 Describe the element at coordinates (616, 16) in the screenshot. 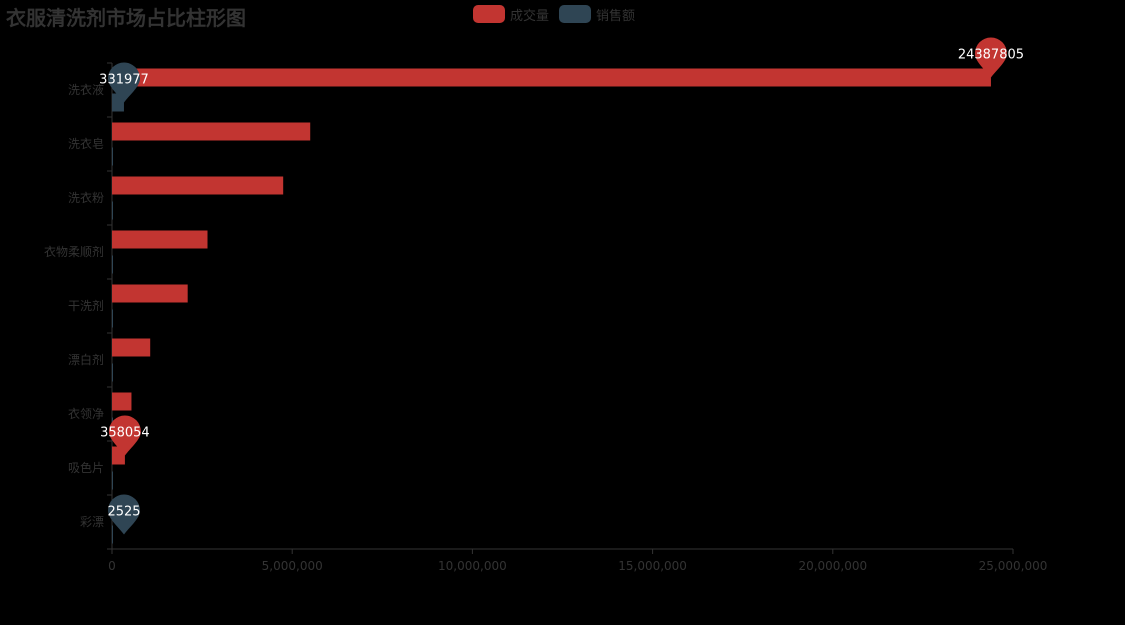

I see `legend-label-sales: 销售额` at that location.